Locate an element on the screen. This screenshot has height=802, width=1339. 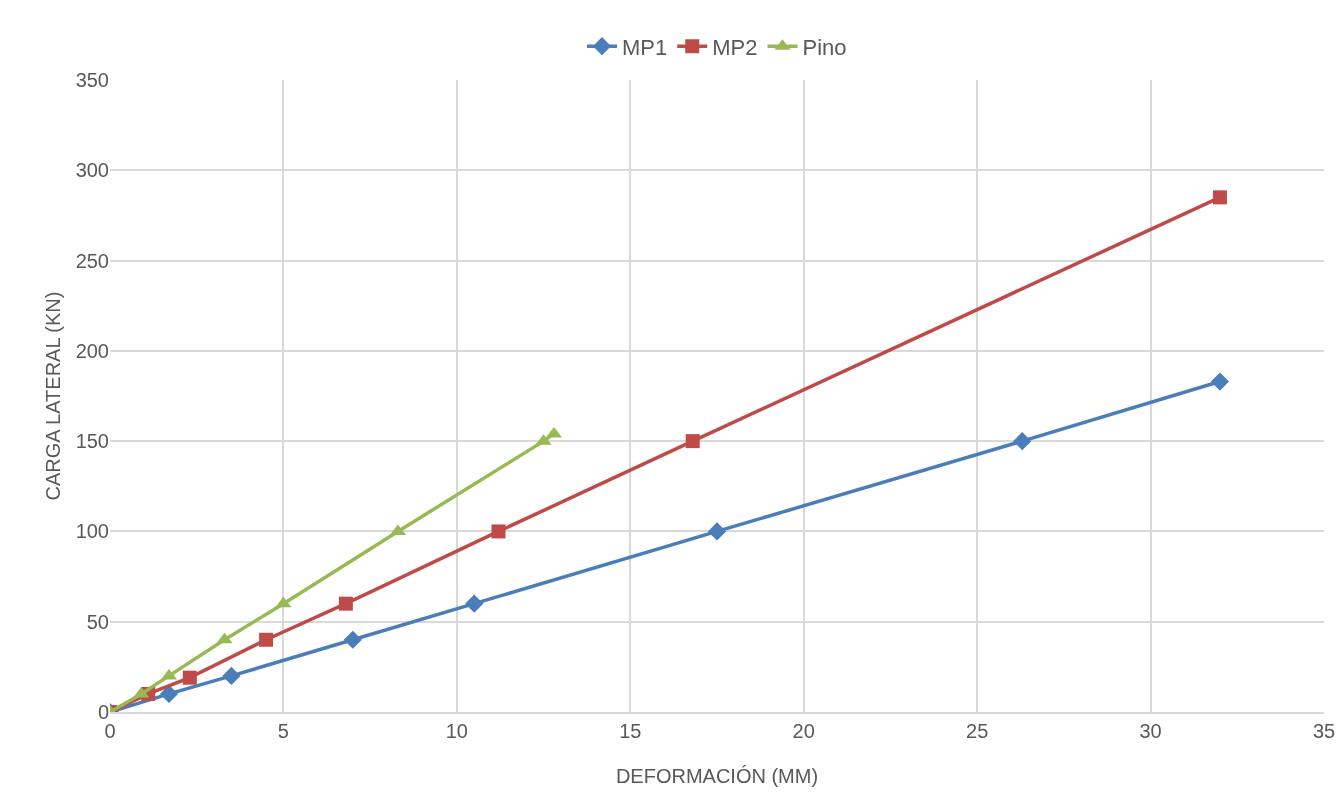
x-tick-label: 15 is located at coordinates (630, 731).